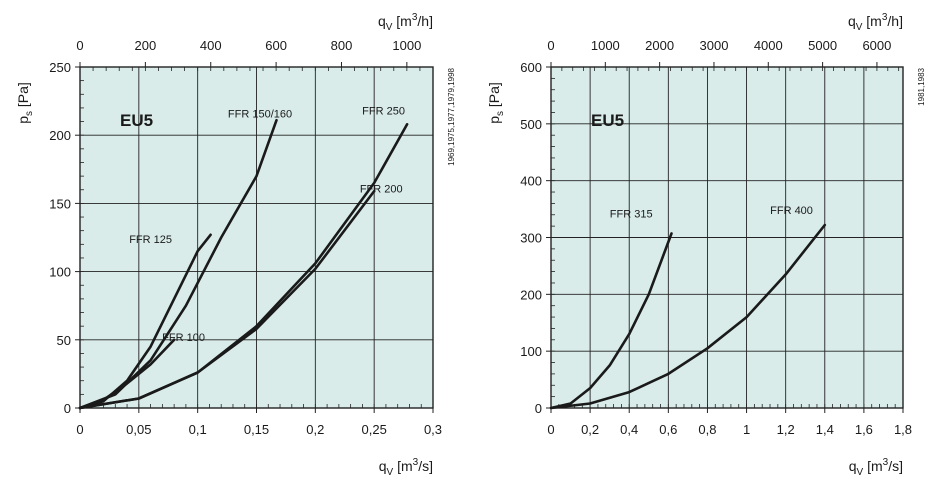 The height and width of the screenshot is (484, 926). What do you see at coordinates (629, 429) in the screenshot?
I see `right-chart-x-tick-label: 0,4` at bounding box center [629, 429].